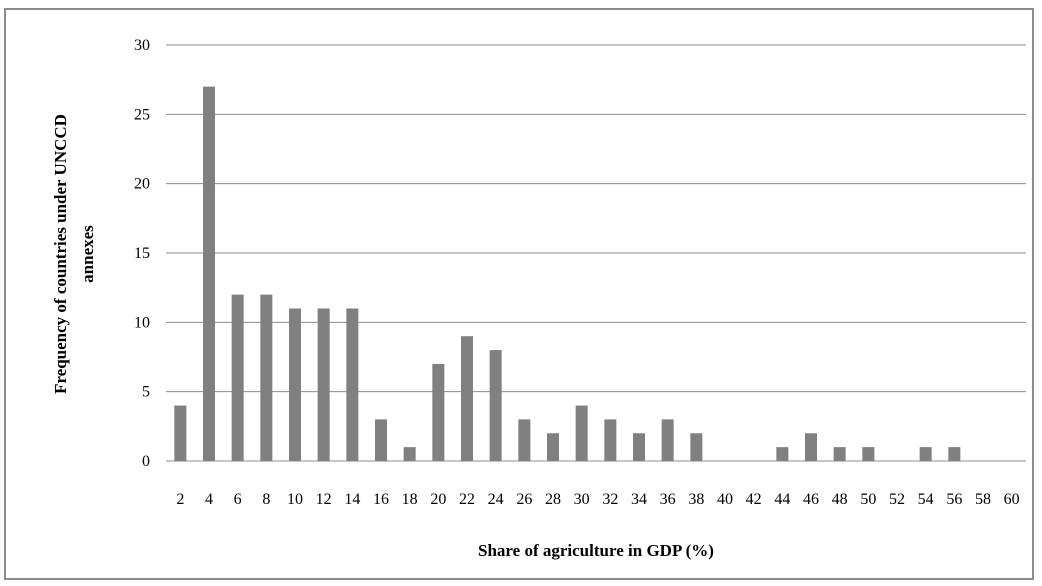 The width and height of the screenshot is (1042, 586). Describe the element at coordinates (146, 461) in the screenshot. I see `y-tick-label: 0` at that location.